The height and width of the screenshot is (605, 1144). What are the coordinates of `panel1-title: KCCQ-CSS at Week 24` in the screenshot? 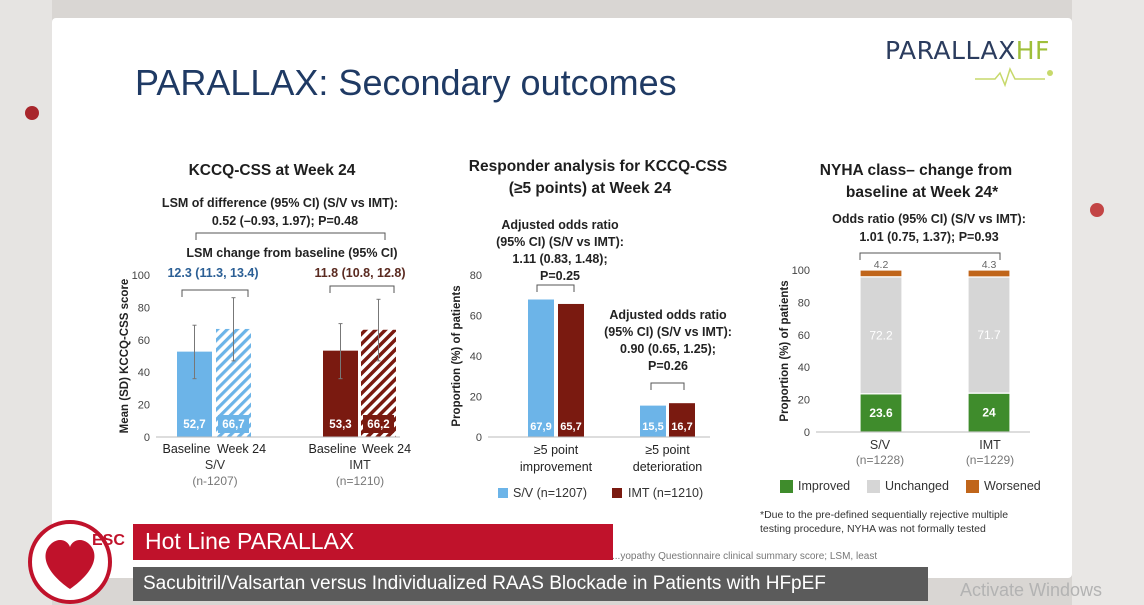 It's located at (272, 170).